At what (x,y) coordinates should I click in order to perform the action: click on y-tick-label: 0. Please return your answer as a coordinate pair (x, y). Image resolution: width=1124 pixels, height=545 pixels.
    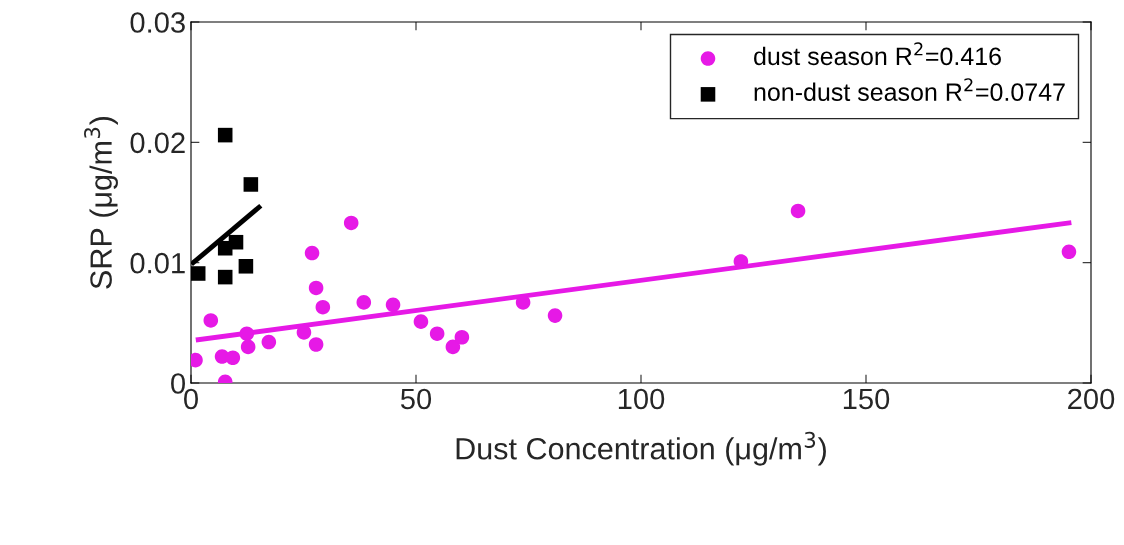
    Looking at the image, I should click on (178, 383).